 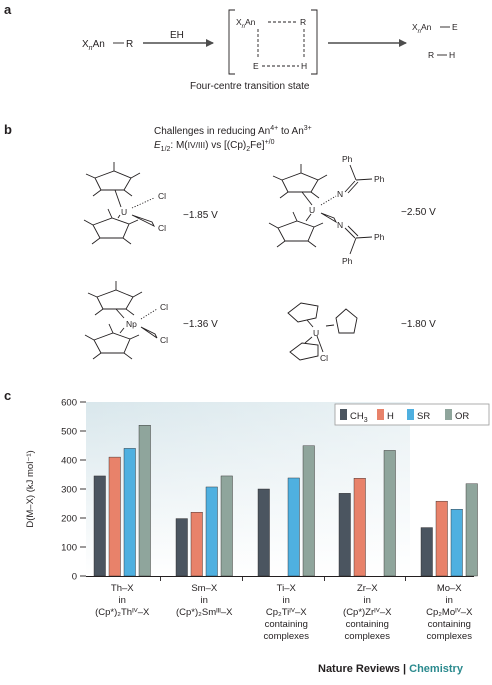 What do you see at coordinates (162, 228) in the screenshot?
I see `complex-1-cl-2: Cl` at bounding box center [162, 228].